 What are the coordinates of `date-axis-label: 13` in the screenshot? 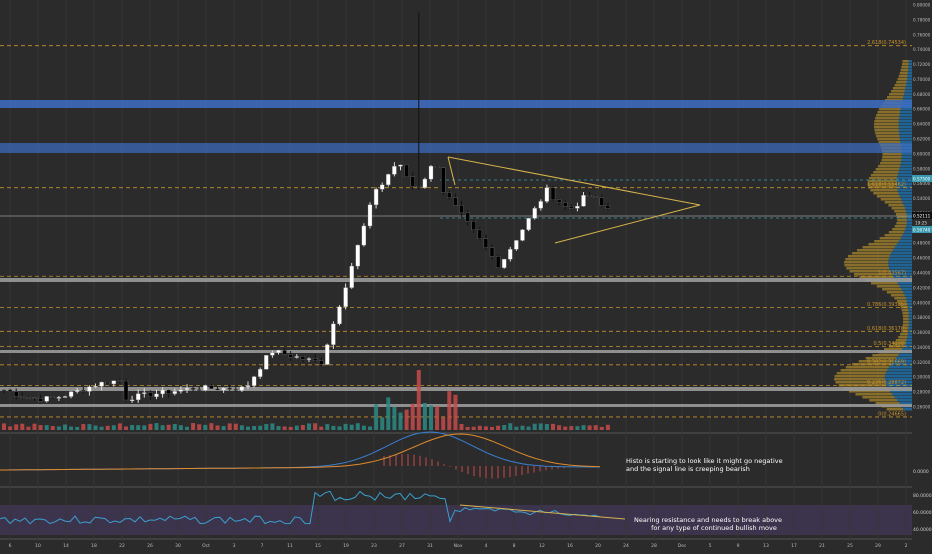 It's located at (766, 546).